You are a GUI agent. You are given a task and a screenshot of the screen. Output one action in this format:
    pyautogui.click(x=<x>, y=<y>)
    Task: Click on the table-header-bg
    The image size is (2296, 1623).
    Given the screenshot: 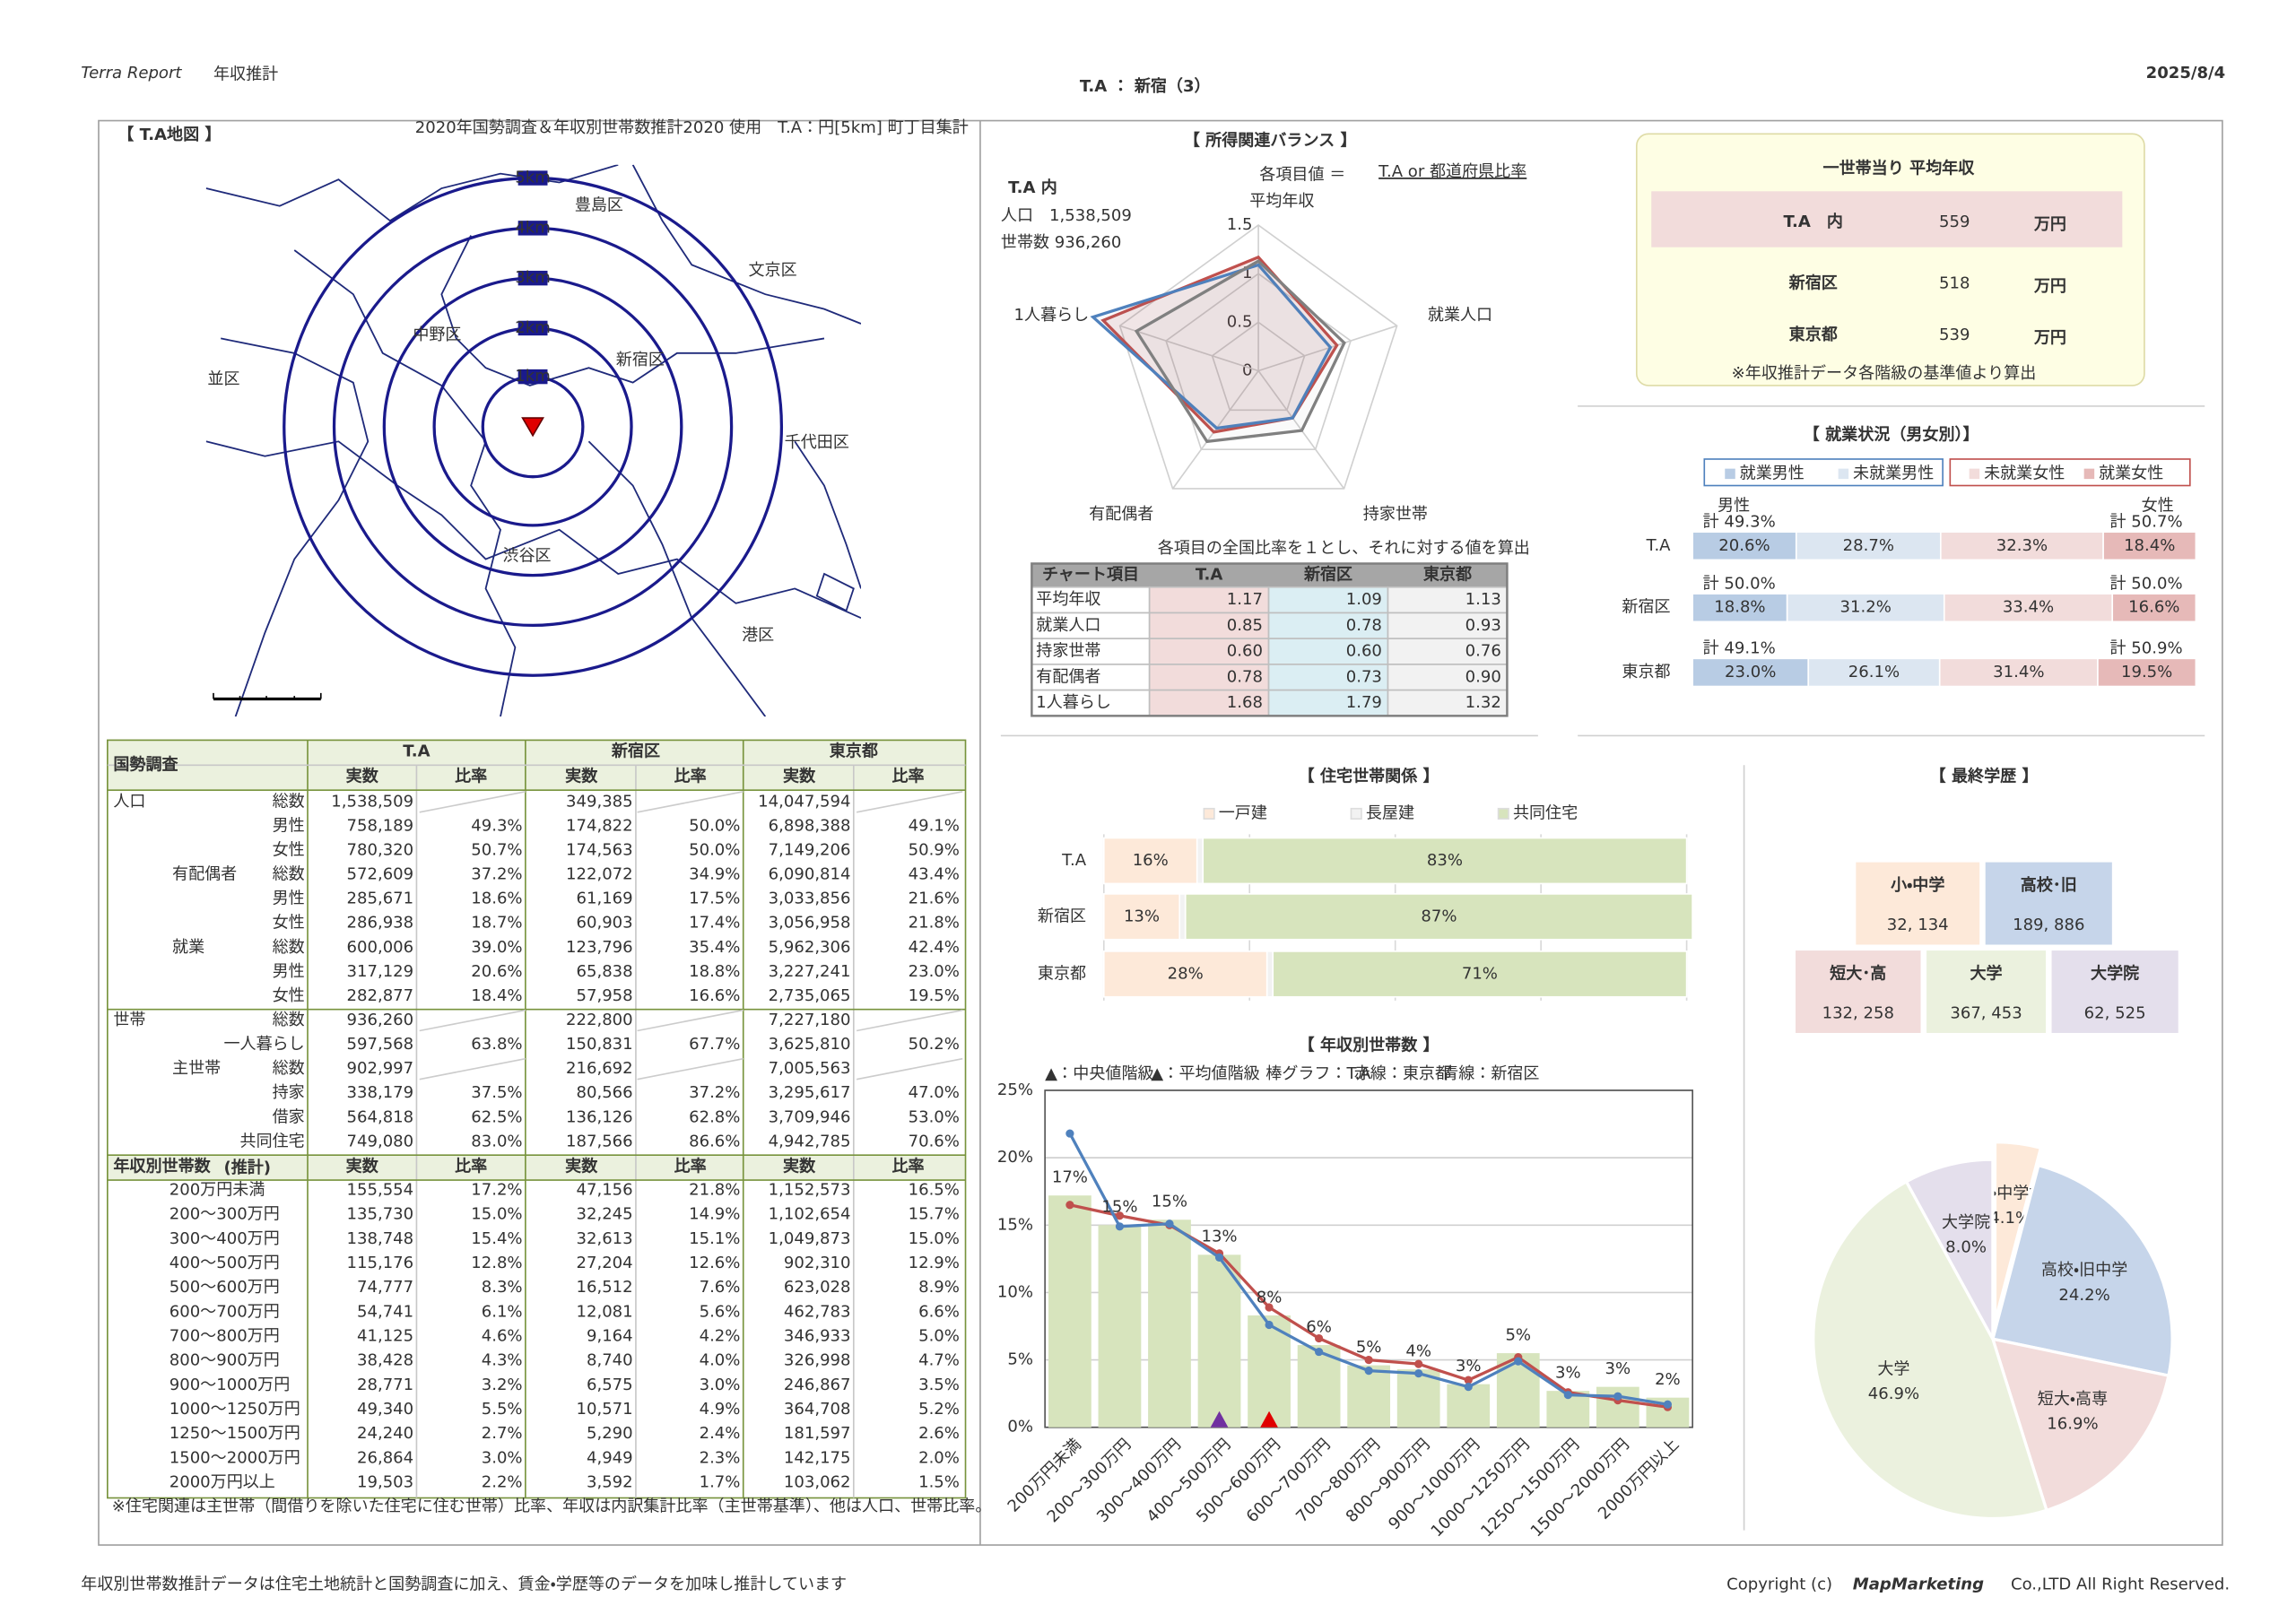 What is the action you would take?
    pyautogui.click(x=536, y=1168)
    